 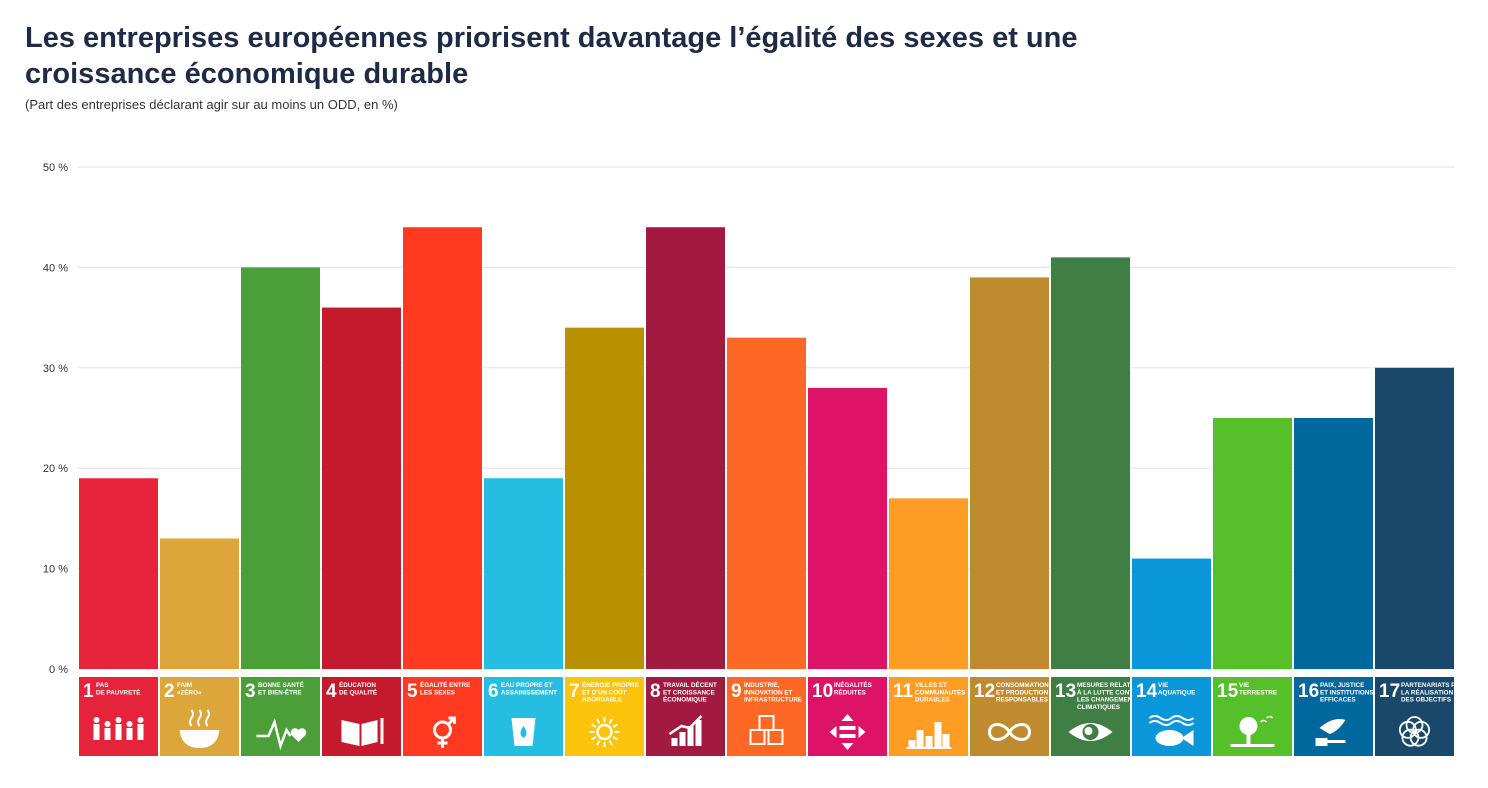 What do you see at coordinates (850, 691) in the screenshot?
I see `sdg-tile-label: RÉDUITES` at bounding box center [850, 691].